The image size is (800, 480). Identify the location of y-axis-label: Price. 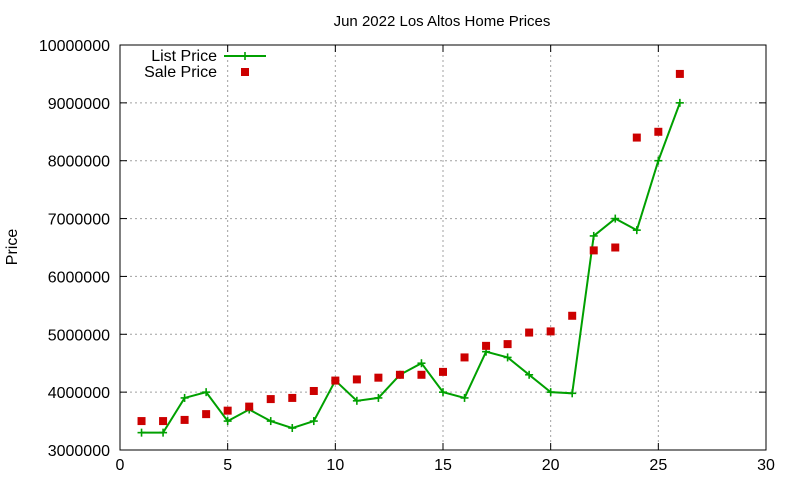
(12, 247).